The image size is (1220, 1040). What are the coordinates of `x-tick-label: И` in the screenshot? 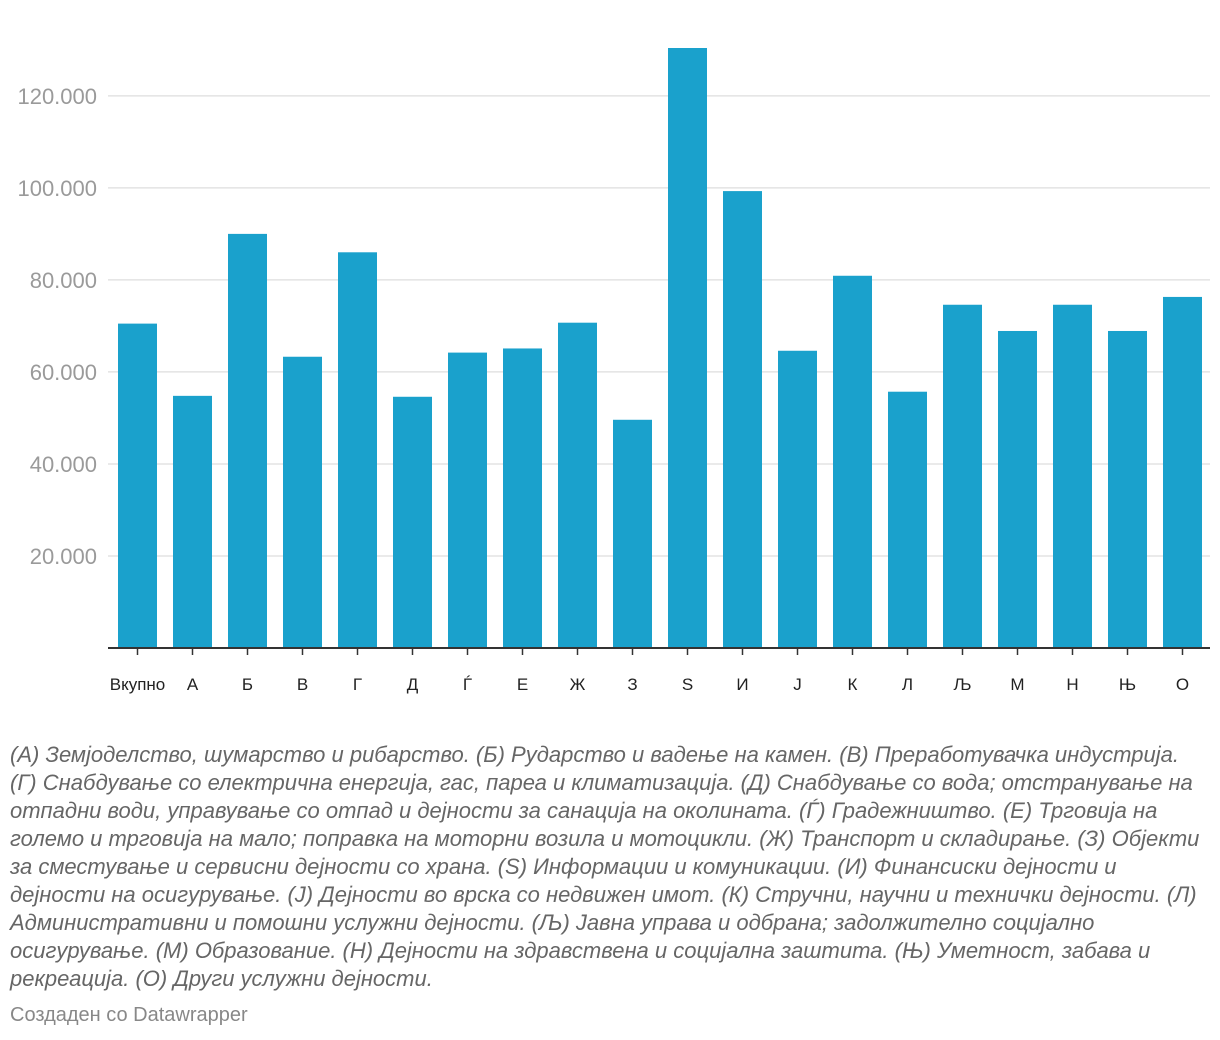 It's located at (742, 684).